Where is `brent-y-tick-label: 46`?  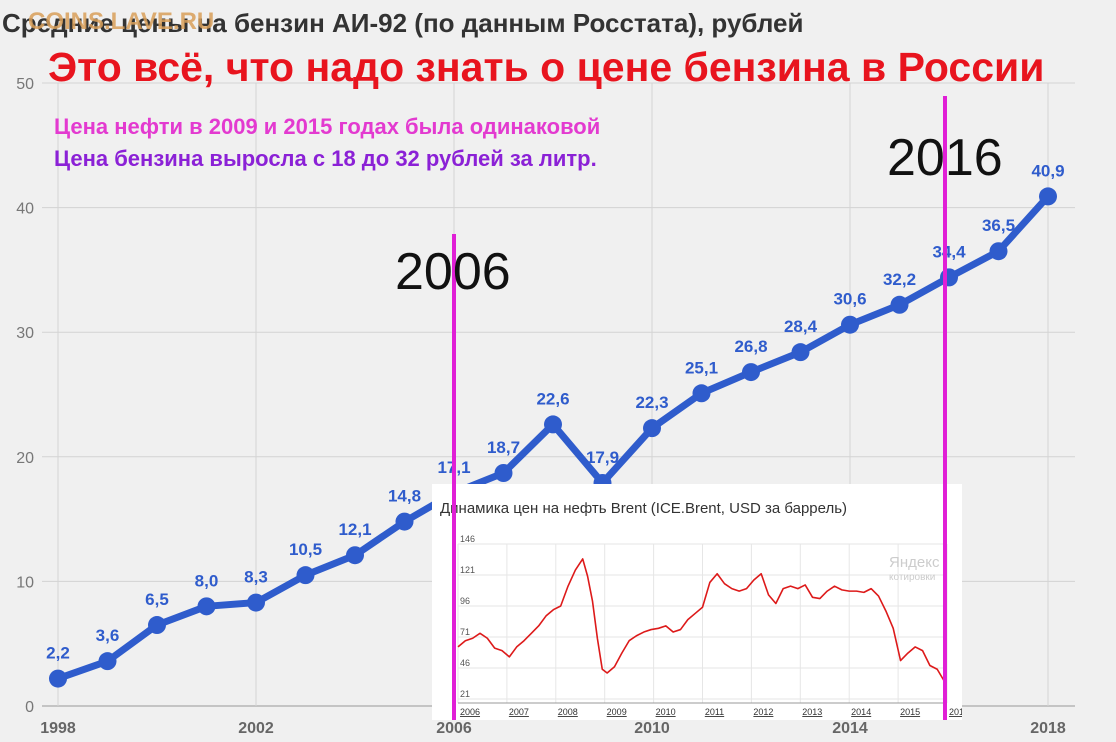
brent-y-tick-label: 46 is located at coordinates (465, 663).